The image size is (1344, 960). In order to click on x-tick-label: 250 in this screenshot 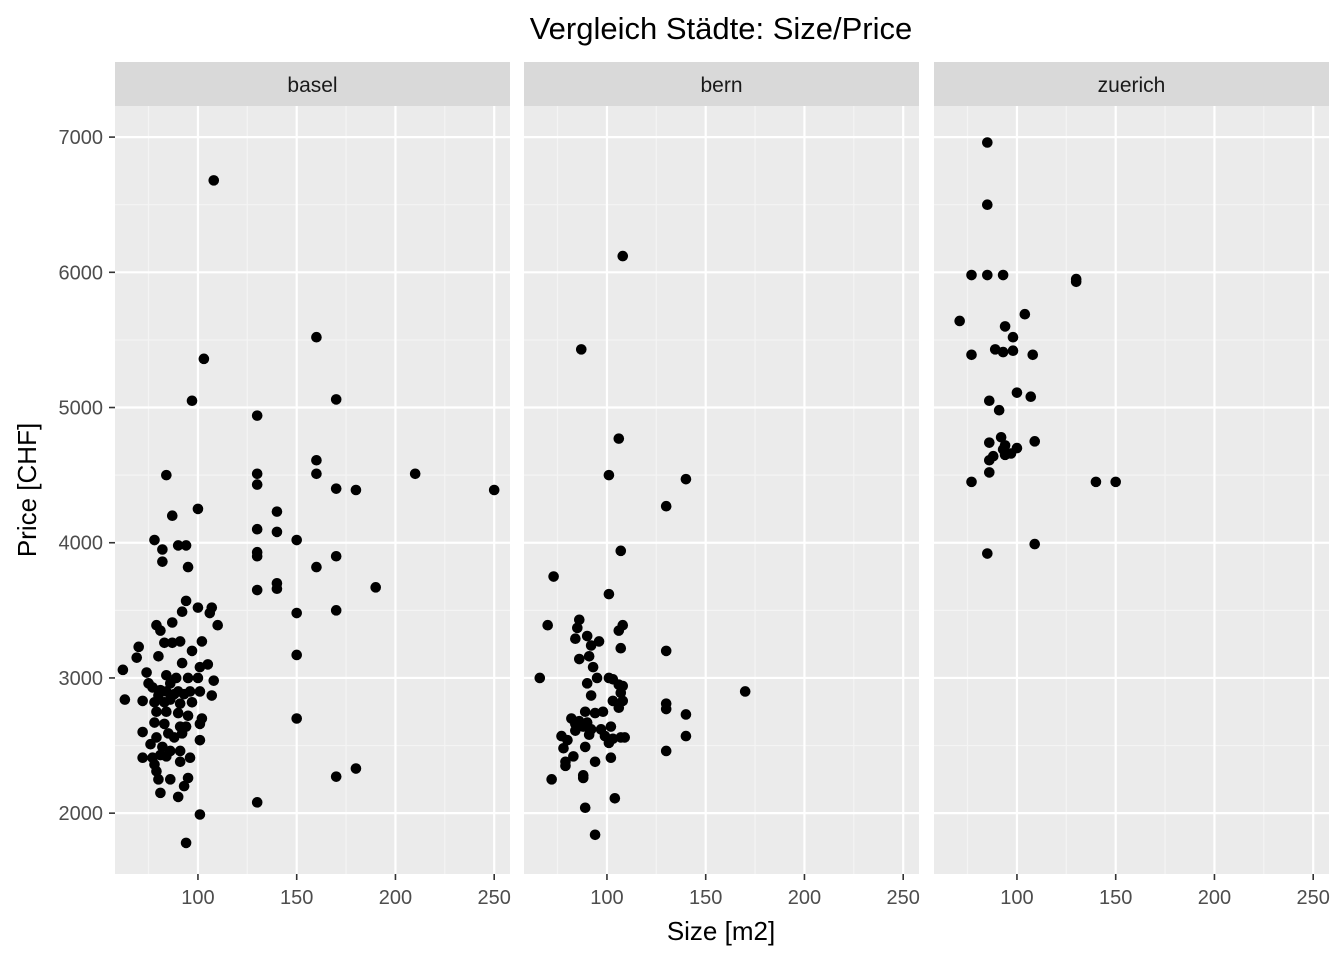, I will do `click(1313, 898)`.